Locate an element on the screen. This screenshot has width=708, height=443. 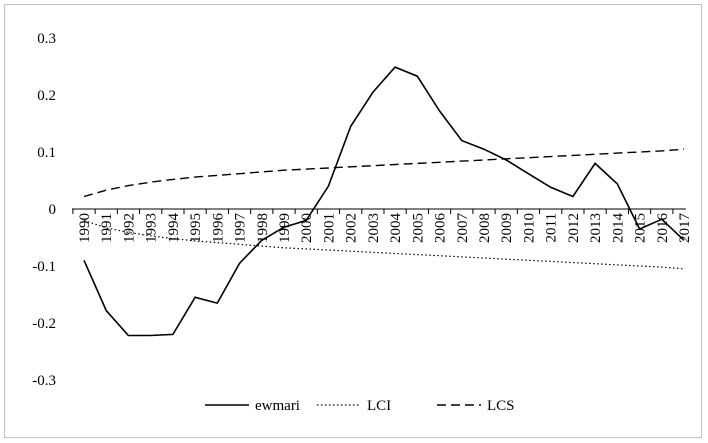
x-tick-label: 2009 is located at coordinates (507, 228).